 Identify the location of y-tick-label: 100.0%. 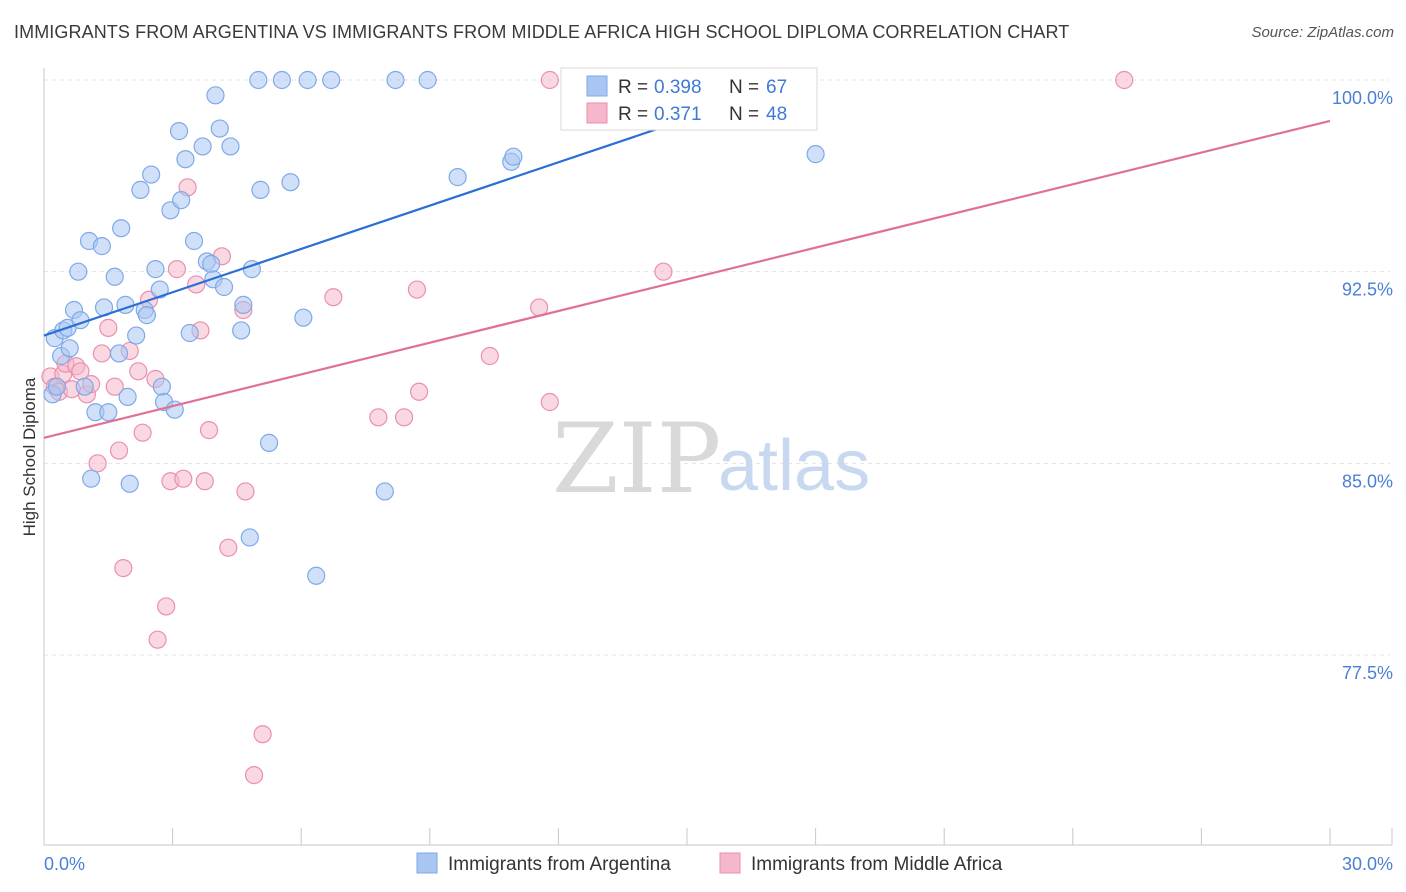
(1362, 98).